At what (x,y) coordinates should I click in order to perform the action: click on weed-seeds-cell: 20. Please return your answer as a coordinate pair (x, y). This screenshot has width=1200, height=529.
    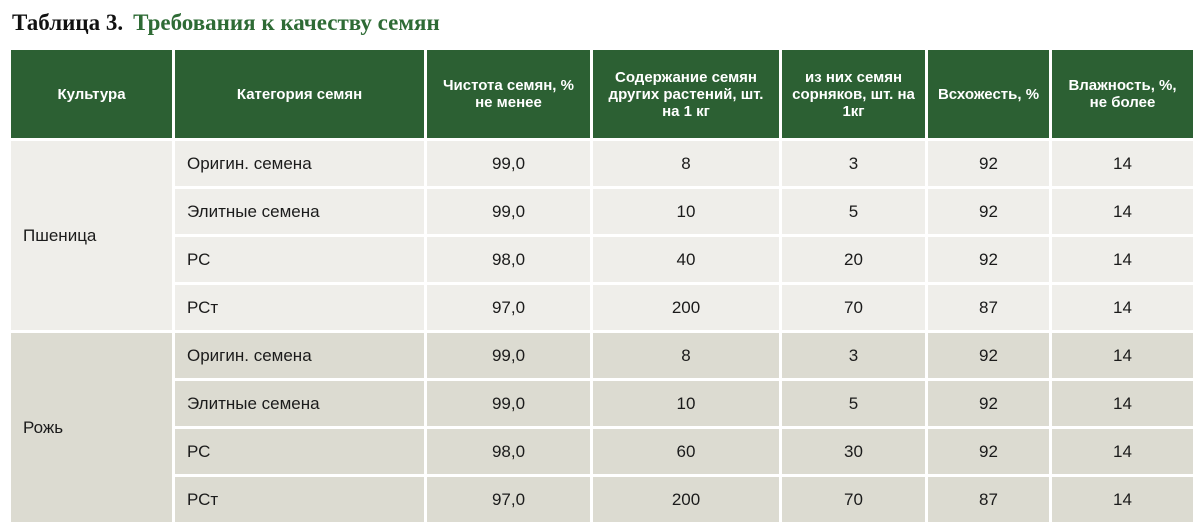
    Looking at the image, I should click on (853, 259).